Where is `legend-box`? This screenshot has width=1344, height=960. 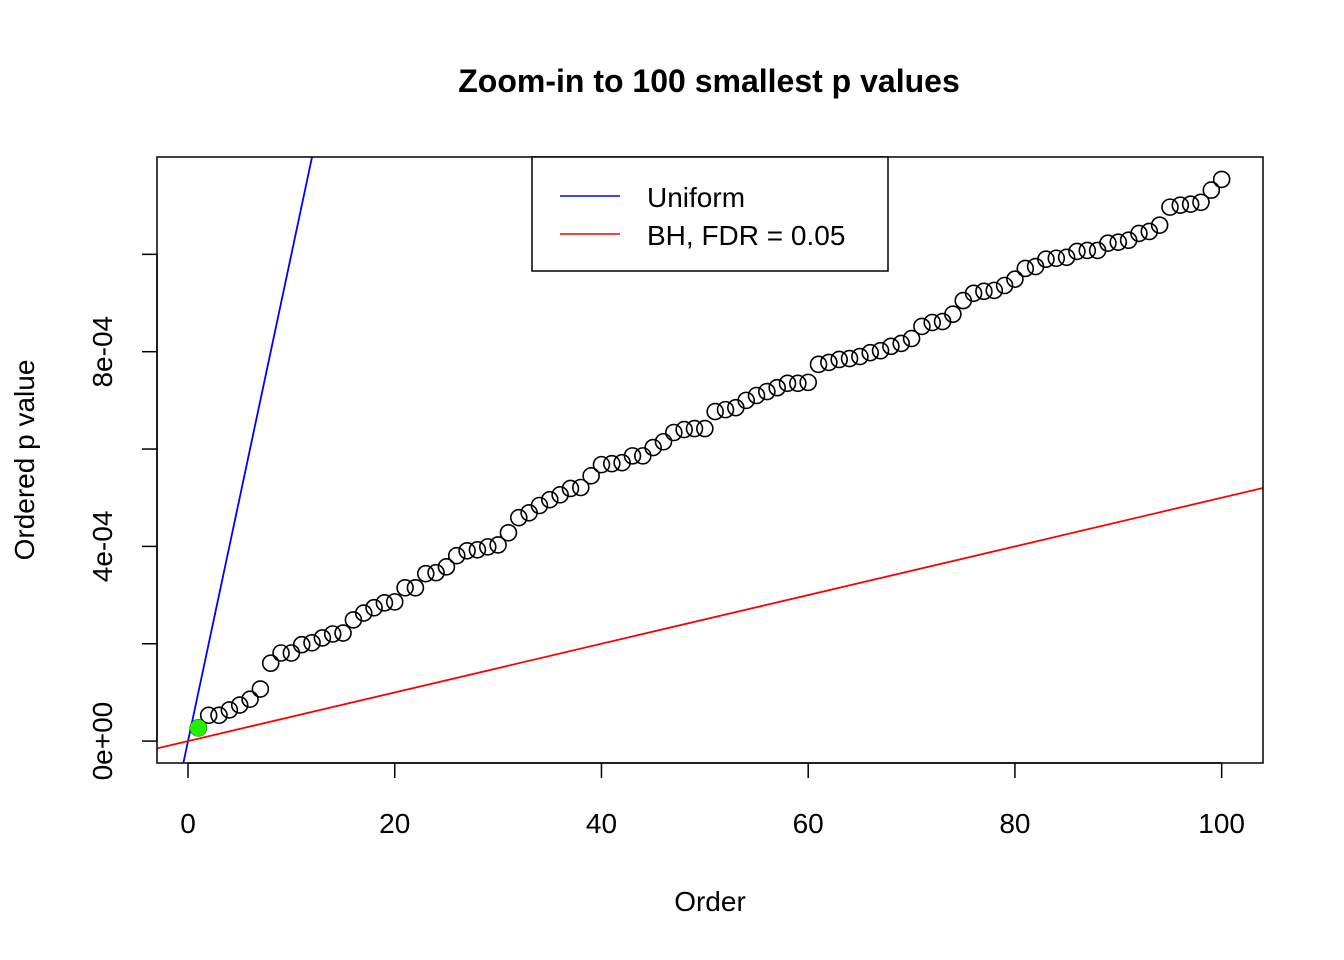
legend-box is located at coordinates (710, 214).